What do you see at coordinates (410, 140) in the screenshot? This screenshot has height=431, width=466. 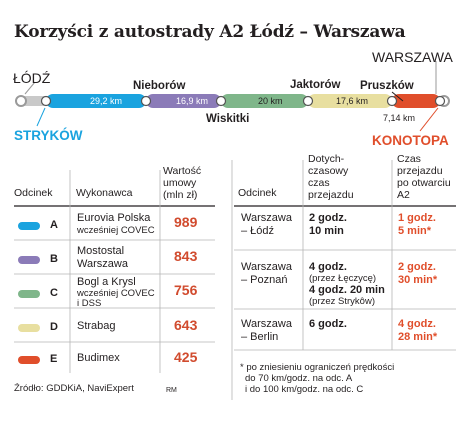 I see `stop-konotopa: KONOTOPA` at bounding box center [410, 140].